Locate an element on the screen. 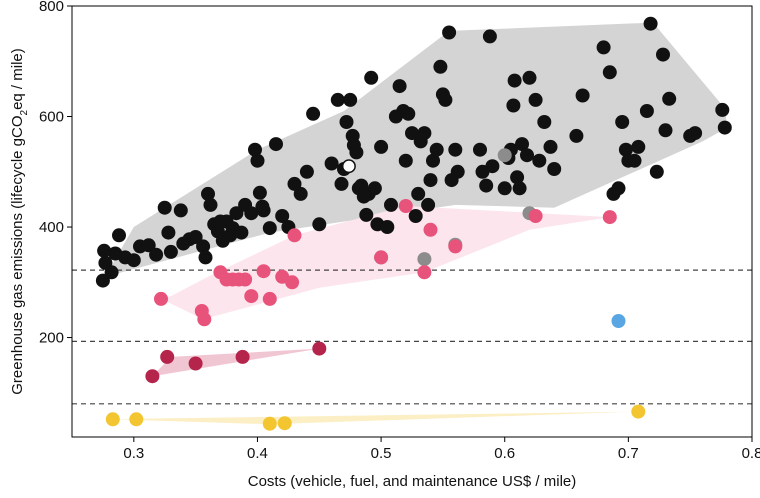 The height and width of the screenshot is (498, 760). y-axis-title-subscript: 2 is located at coordinates (24, 112).